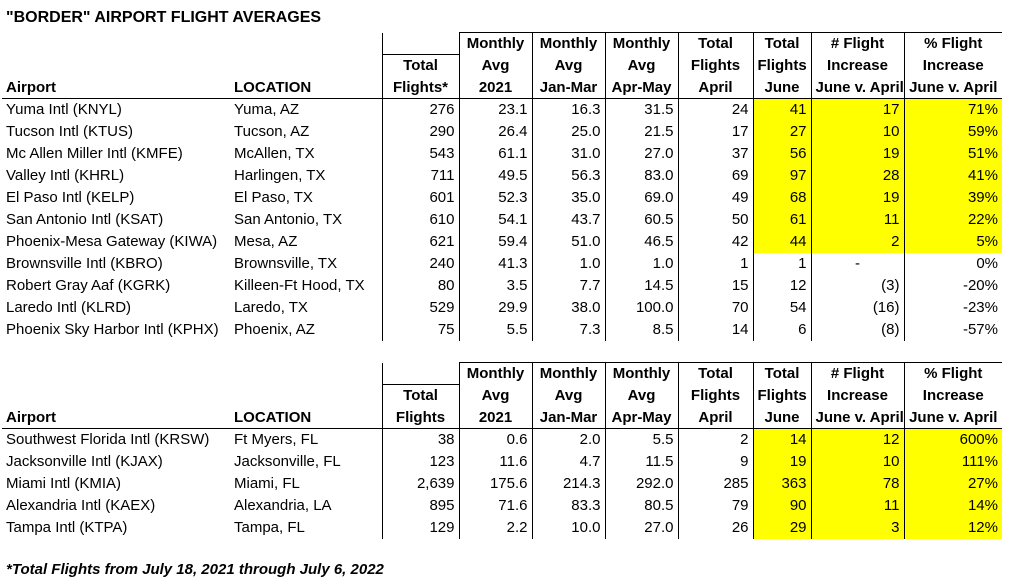  Describe the element at coordinates (715, 483) in the screenshot. I see `april-cell: 285` at that location.